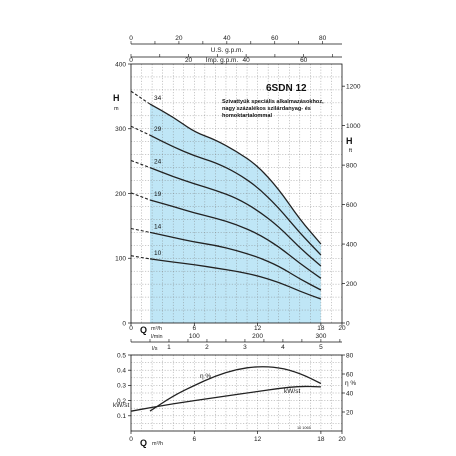 The height and width of the screenshot is (456, 456). I want to click on flow-ls-unit: l/s, so click(155, 349).